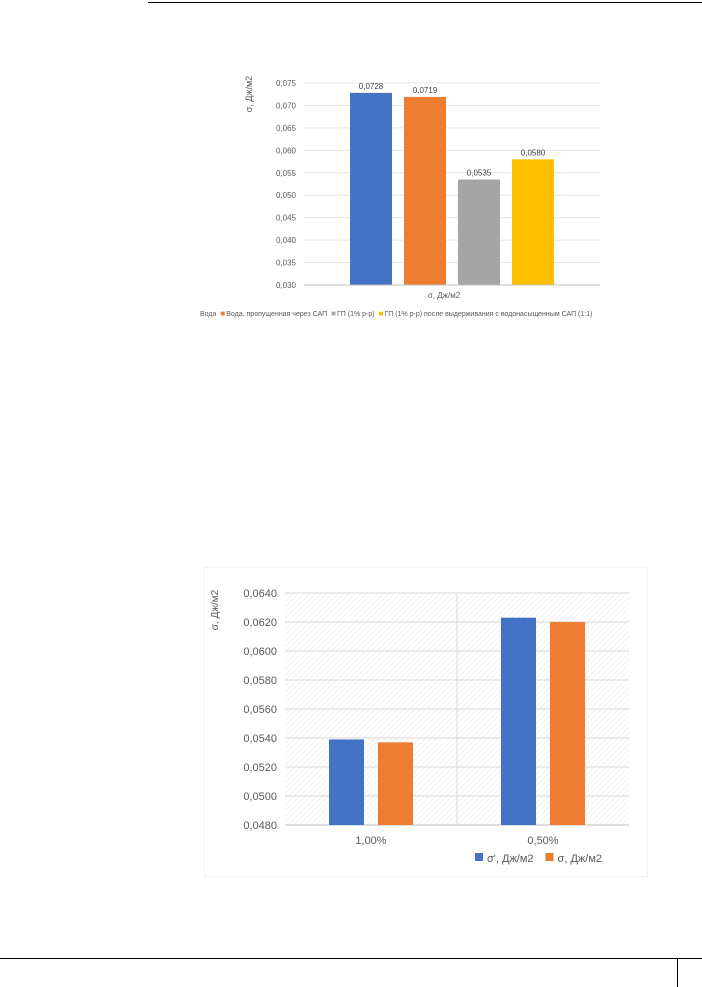 The width and height of the screenshot is (702, 987). I want to click on chart2-y-tick-label: 0,0620, so click(260, 623).